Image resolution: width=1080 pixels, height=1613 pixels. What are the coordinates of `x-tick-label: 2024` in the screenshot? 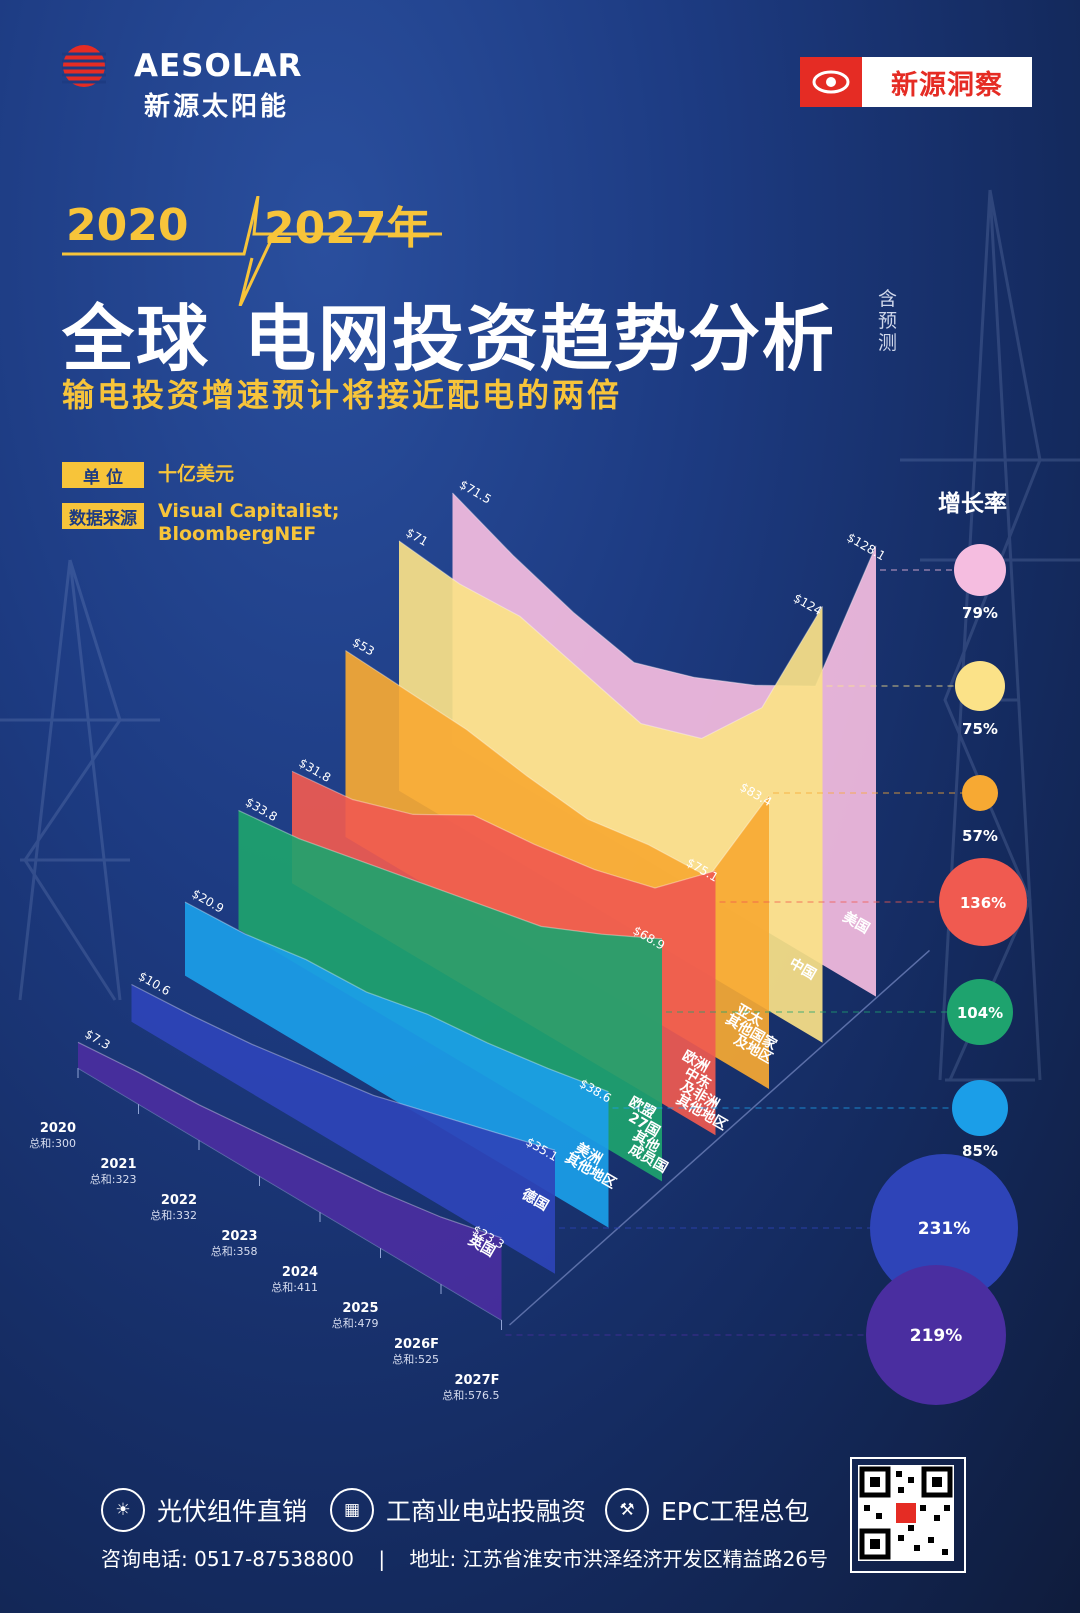 It's located at (300, 1272).